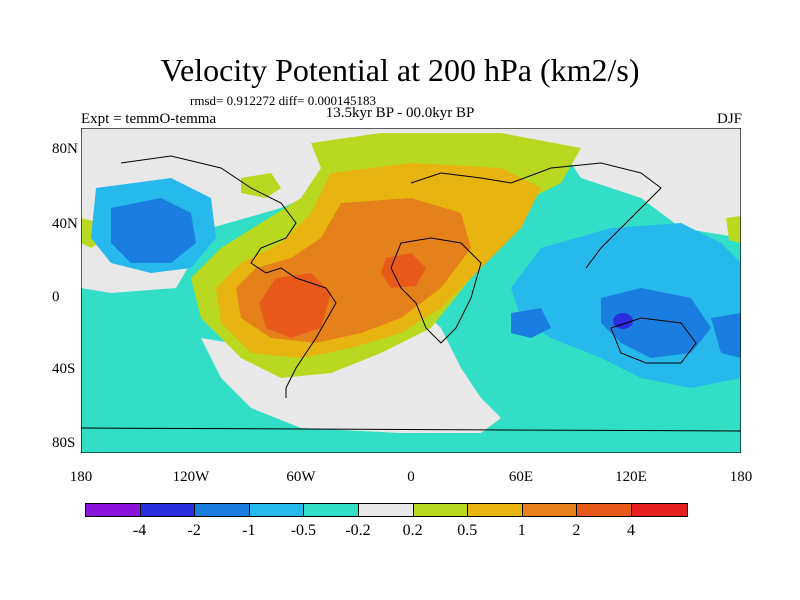 This screenshot has width=800, height=600. I want to click on colorbar-label: 2, so click(576, 530).